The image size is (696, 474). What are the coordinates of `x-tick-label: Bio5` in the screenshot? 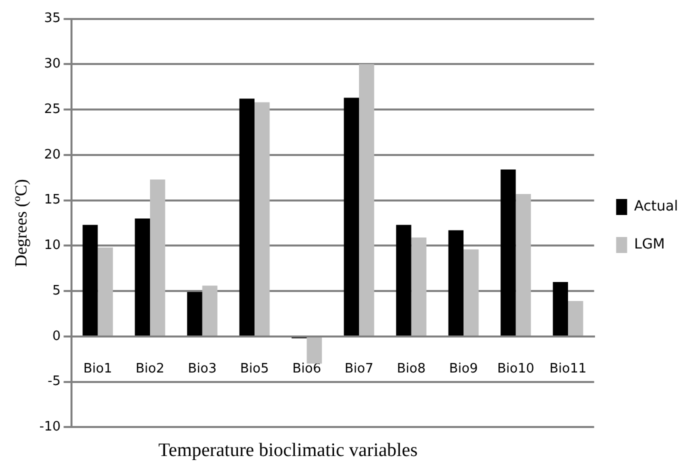 It's located at (254, 369).